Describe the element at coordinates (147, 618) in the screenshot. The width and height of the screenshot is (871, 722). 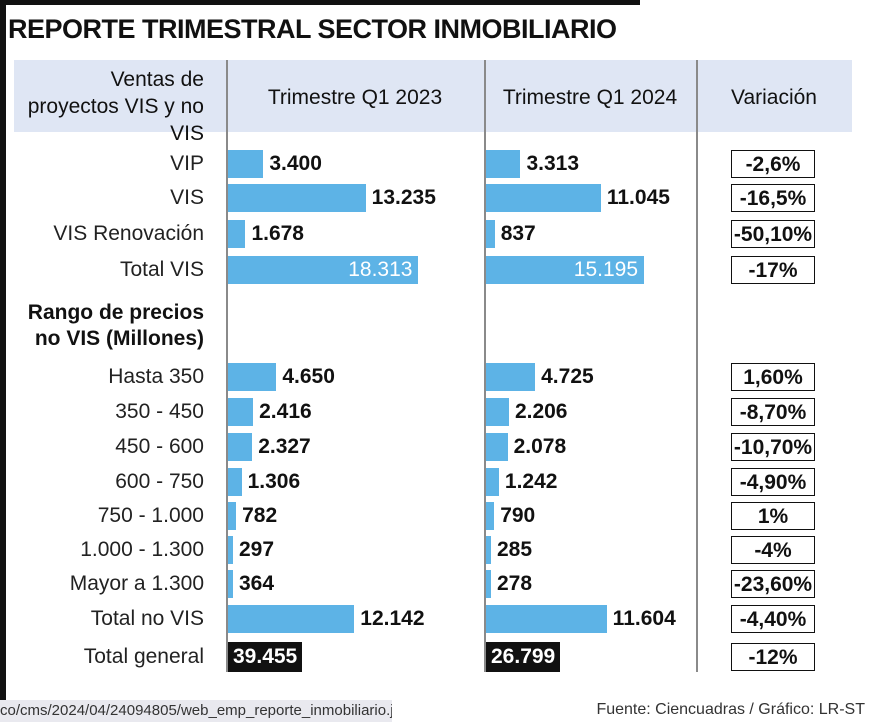
I see `row-label: Total no VIS` at that location.